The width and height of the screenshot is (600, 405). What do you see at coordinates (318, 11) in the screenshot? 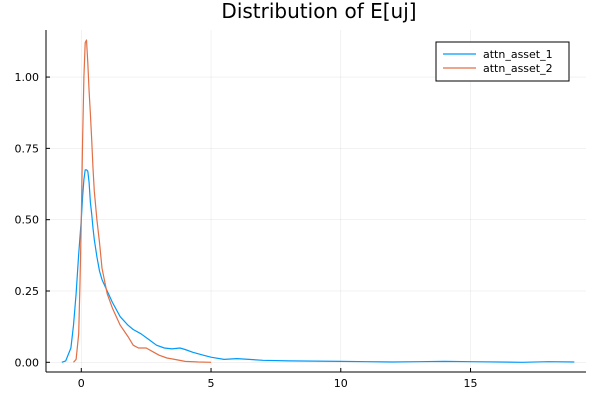
I see `chart-title: Distribution of E[uj]` at bounding box center [318, 11].